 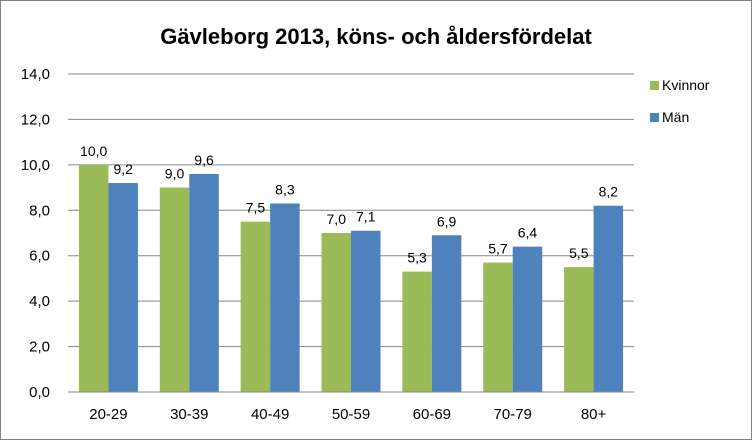 What do you see at coordinates (35, 233) in the screenshot?
I see `y-axis-ticks: 0,0 2,0 4,0 6,0 8,0 10,0 12,0 14,0` at bounding box center [35, 233].